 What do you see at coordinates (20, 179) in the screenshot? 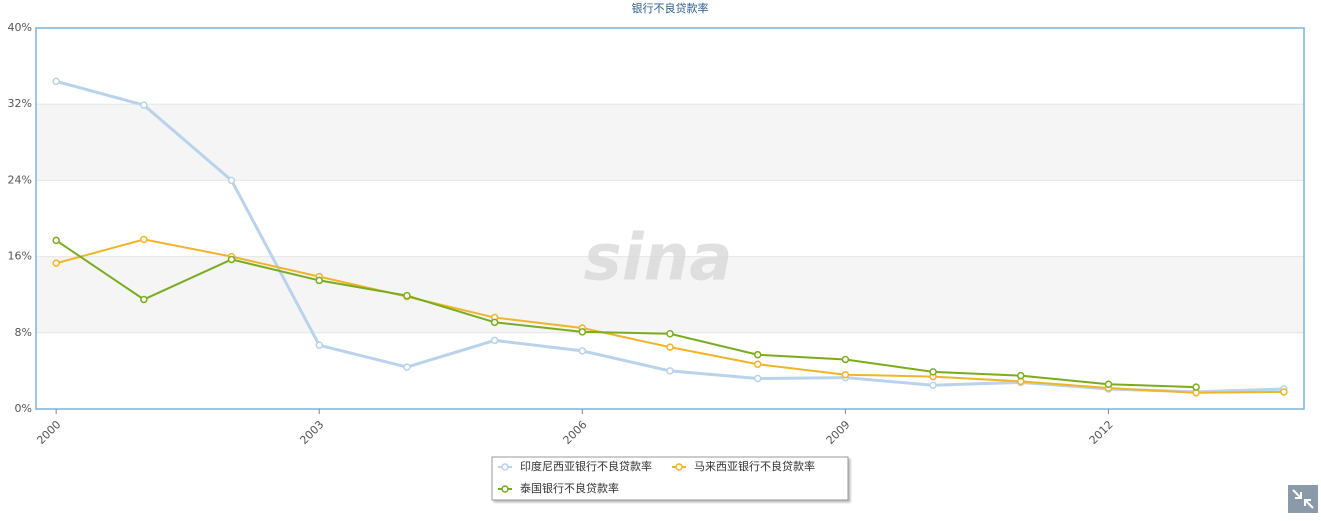
I see `y-tick-label: 24%` at bounding box center [20, 179].